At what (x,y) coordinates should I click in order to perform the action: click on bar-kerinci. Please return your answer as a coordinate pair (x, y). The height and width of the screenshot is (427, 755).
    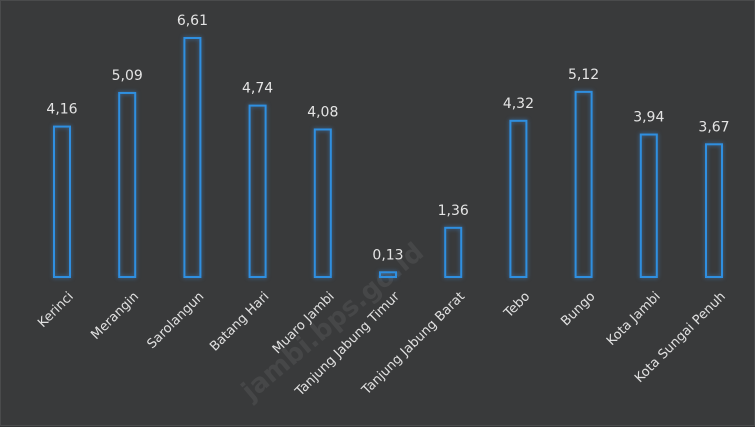
    Looking at the image, I should click on (62, 201).